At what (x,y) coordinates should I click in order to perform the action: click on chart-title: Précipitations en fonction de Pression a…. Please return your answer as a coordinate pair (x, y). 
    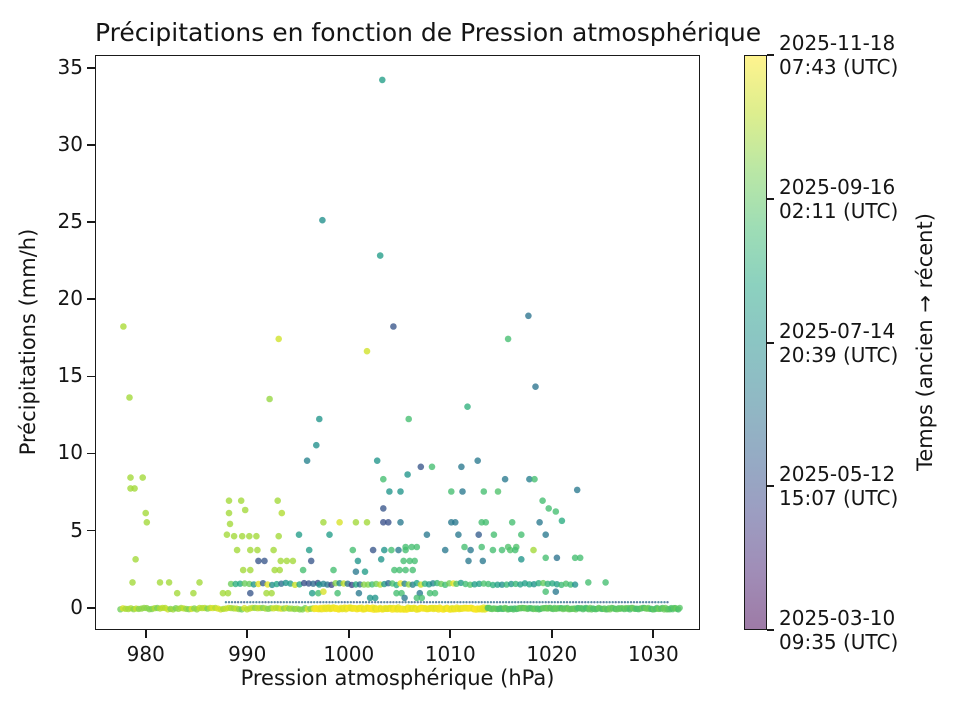
    Looking at the image, I should click on (428, 32).